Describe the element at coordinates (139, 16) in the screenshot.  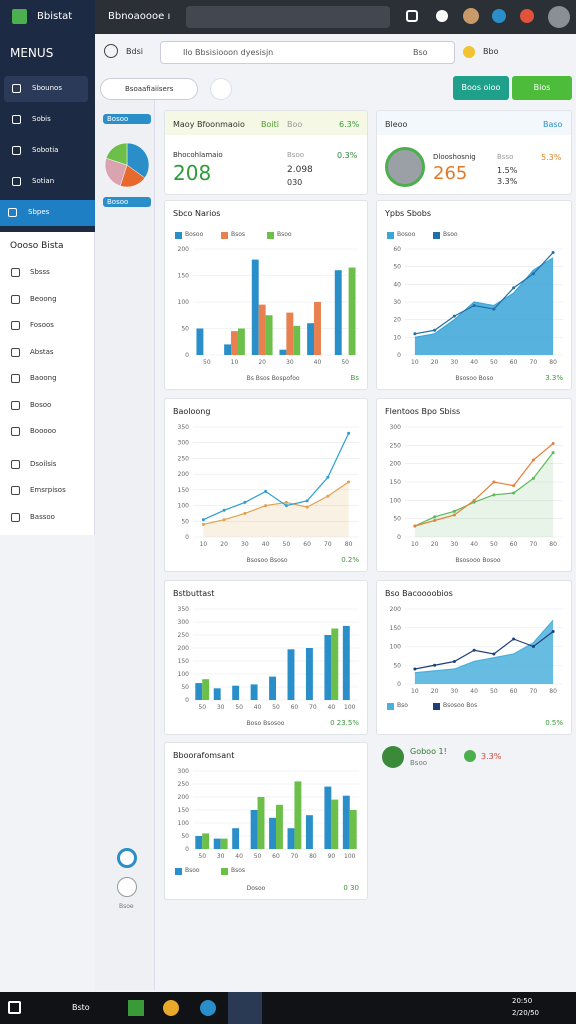
I see `window-title: Bbnoaoooe ı` at that location.